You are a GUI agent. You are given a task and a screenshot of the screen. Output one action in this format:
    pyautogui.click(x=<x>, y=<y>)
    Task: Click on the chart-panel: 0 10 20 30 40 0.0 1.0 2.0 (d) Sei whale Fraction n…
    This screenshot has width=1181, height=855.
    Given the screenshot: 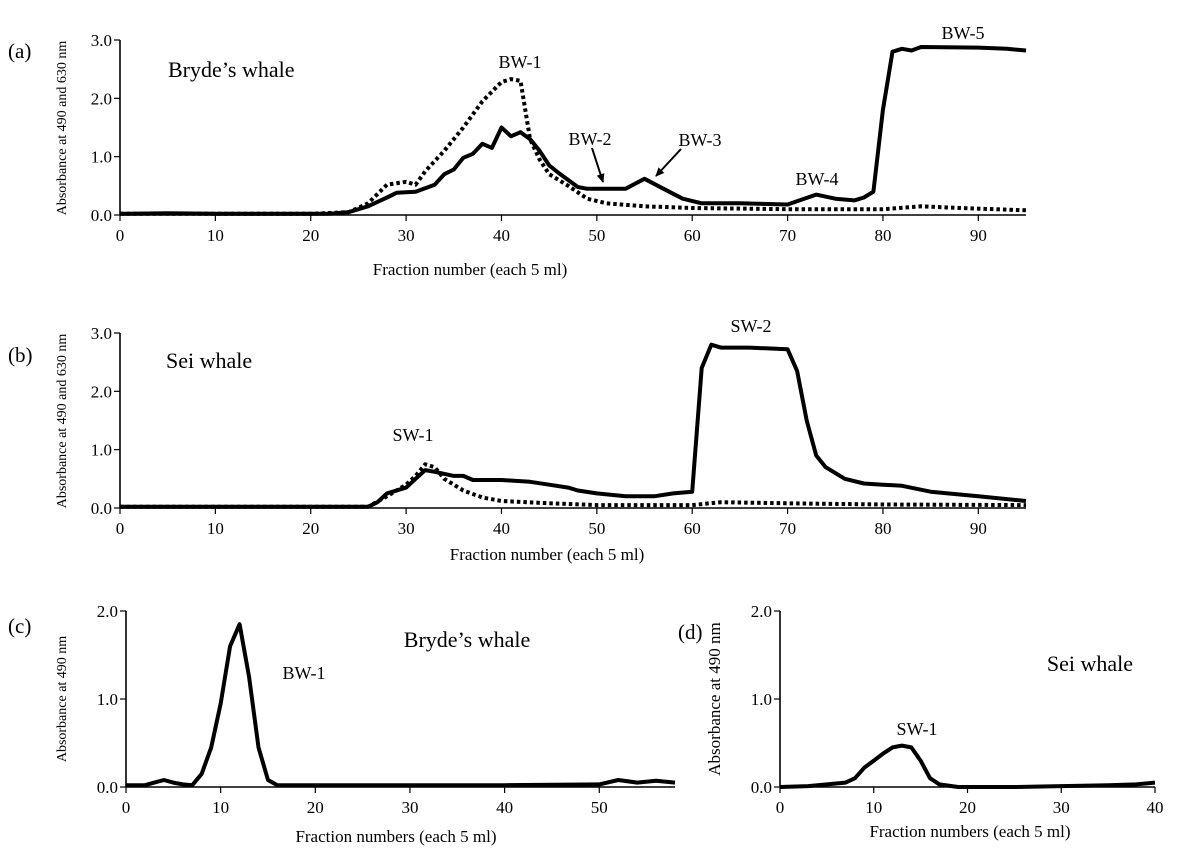 What is the action you would take?
    pyautogui.click(x=921, y=721)
    